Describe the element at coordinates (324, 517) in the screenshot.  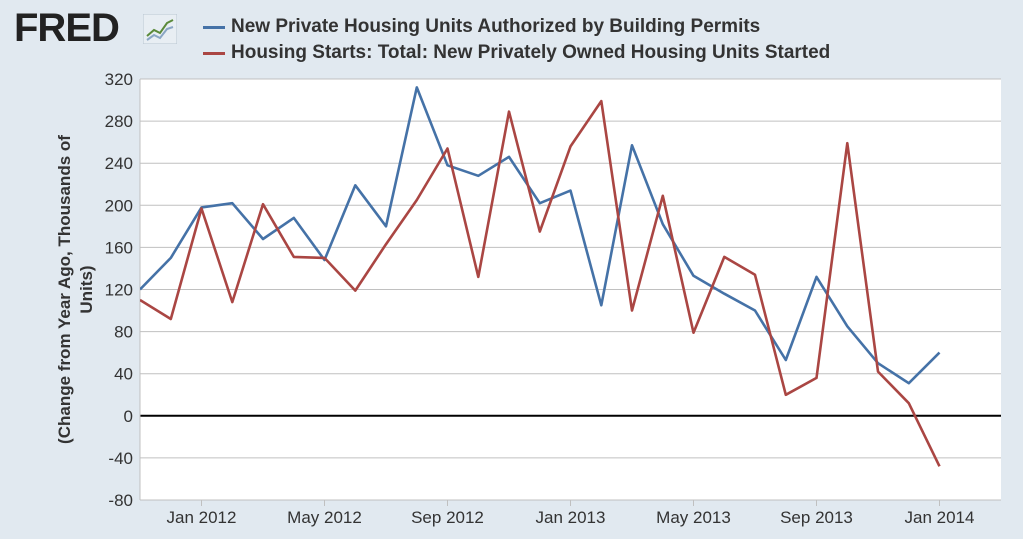
I see `x-tick-label: May 2012` at that location.